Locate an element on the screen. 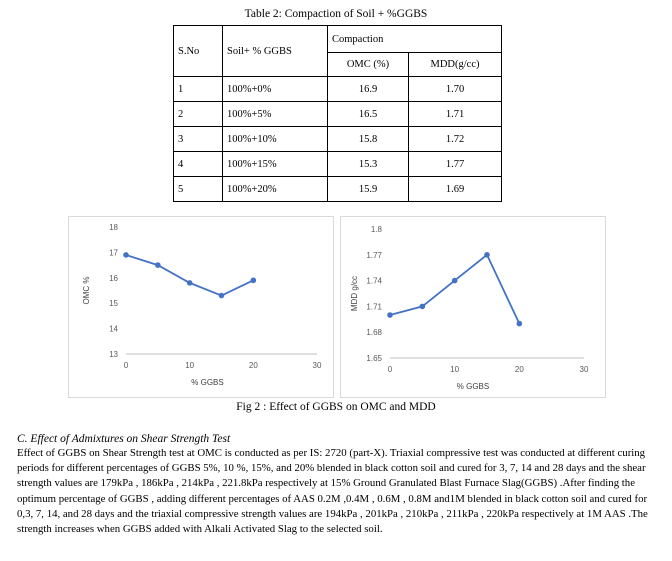  cell-omc: 15.8 is located at coordinates (368, 139).